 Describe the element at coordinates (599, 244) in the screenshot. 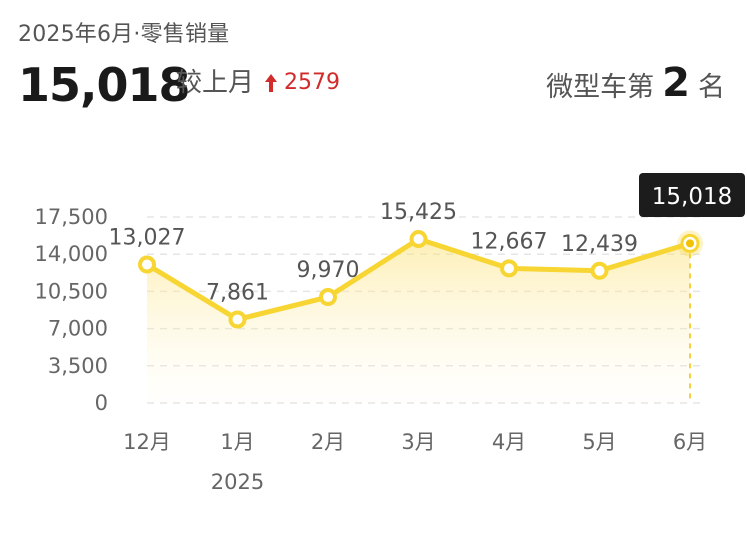

I see `data-label: 12,439` at that location.